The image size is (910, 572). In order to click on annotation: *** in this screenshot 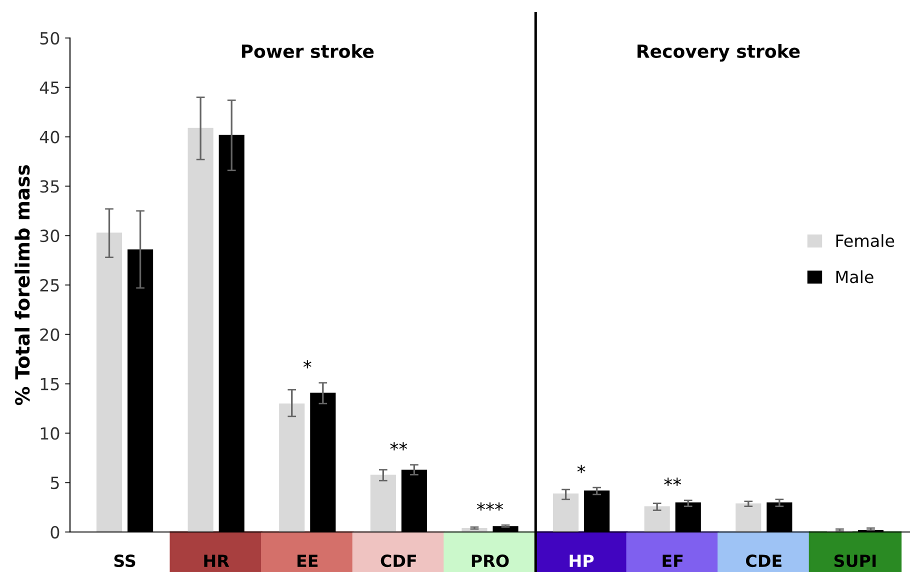, I will do `click(490, 506)`.